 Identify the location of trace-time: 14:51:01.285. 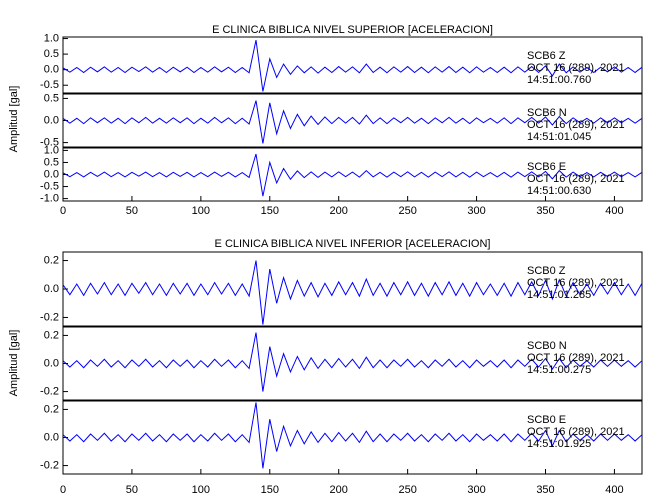
(559, 295).